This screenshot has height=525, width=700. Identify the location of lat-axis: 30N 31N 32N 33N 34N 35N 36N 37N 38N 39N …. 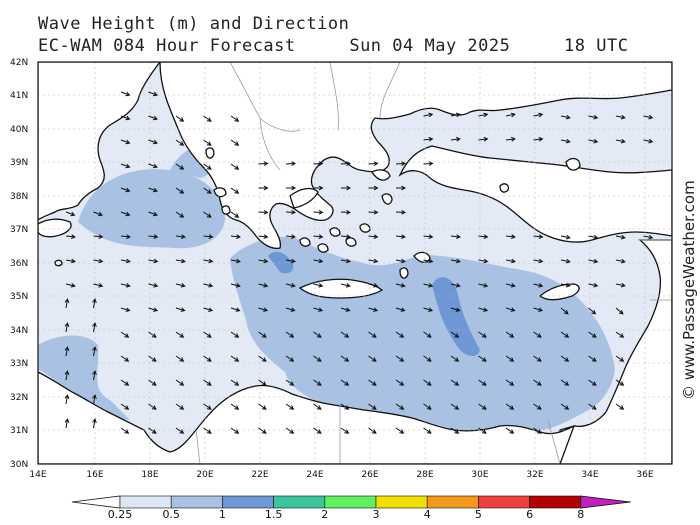
(19, 264).